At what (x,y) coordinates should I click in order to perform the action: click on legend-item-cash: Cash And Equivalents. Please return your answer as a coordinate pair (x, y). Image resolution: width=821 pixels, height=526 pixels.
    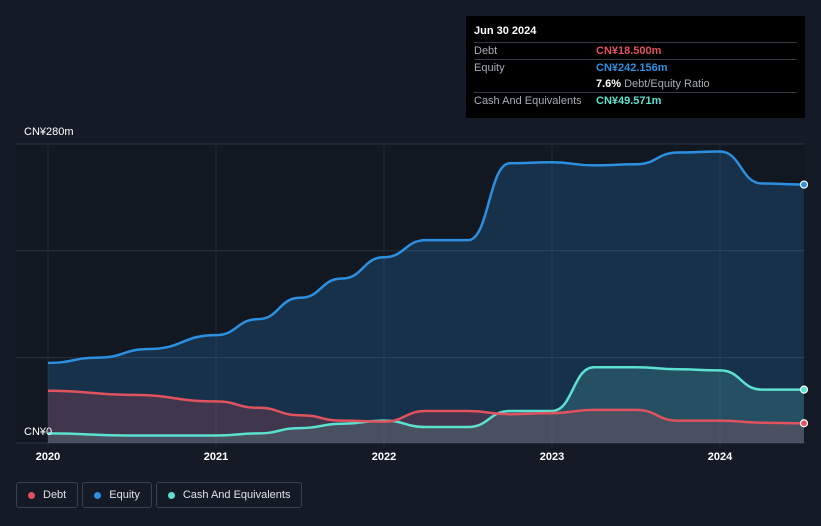
    Looking at the image, I should click on (229, 495).